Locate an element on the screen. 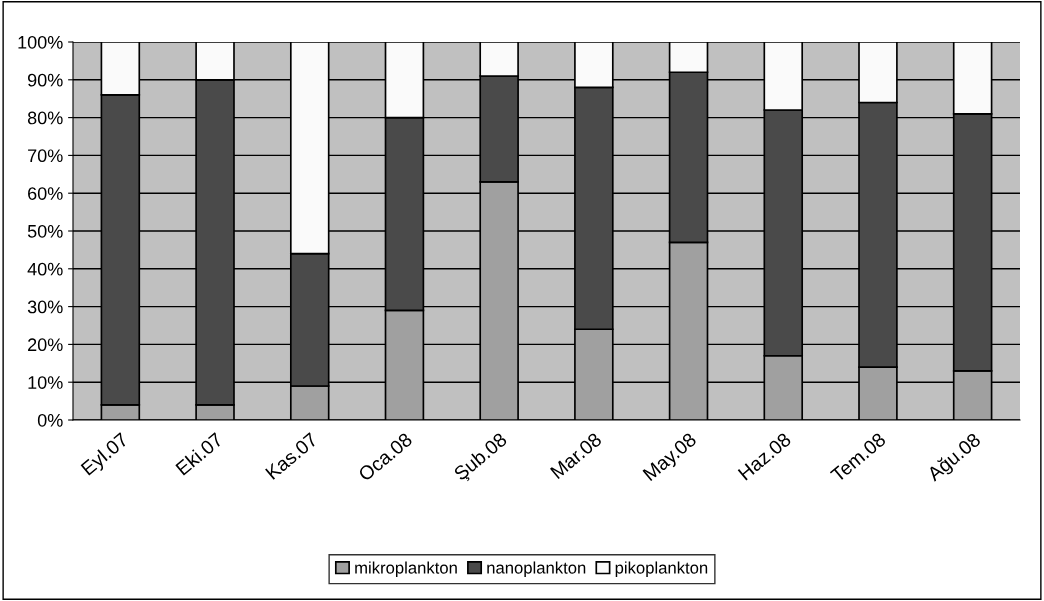 The image size is (1044, 601). y-tick-label: 40% is located at coordinates (45, 269).